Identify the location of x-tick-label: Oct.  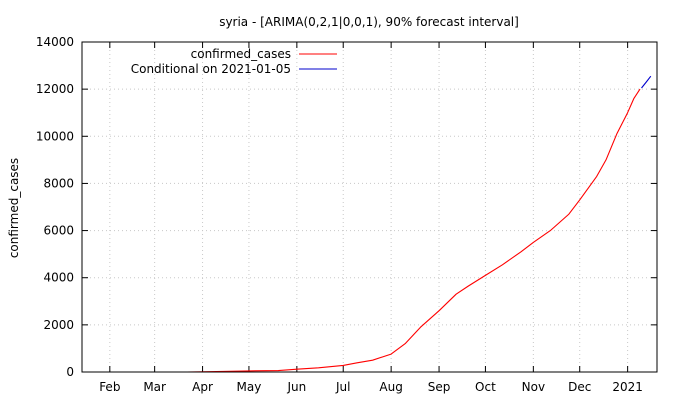
(485, 387).